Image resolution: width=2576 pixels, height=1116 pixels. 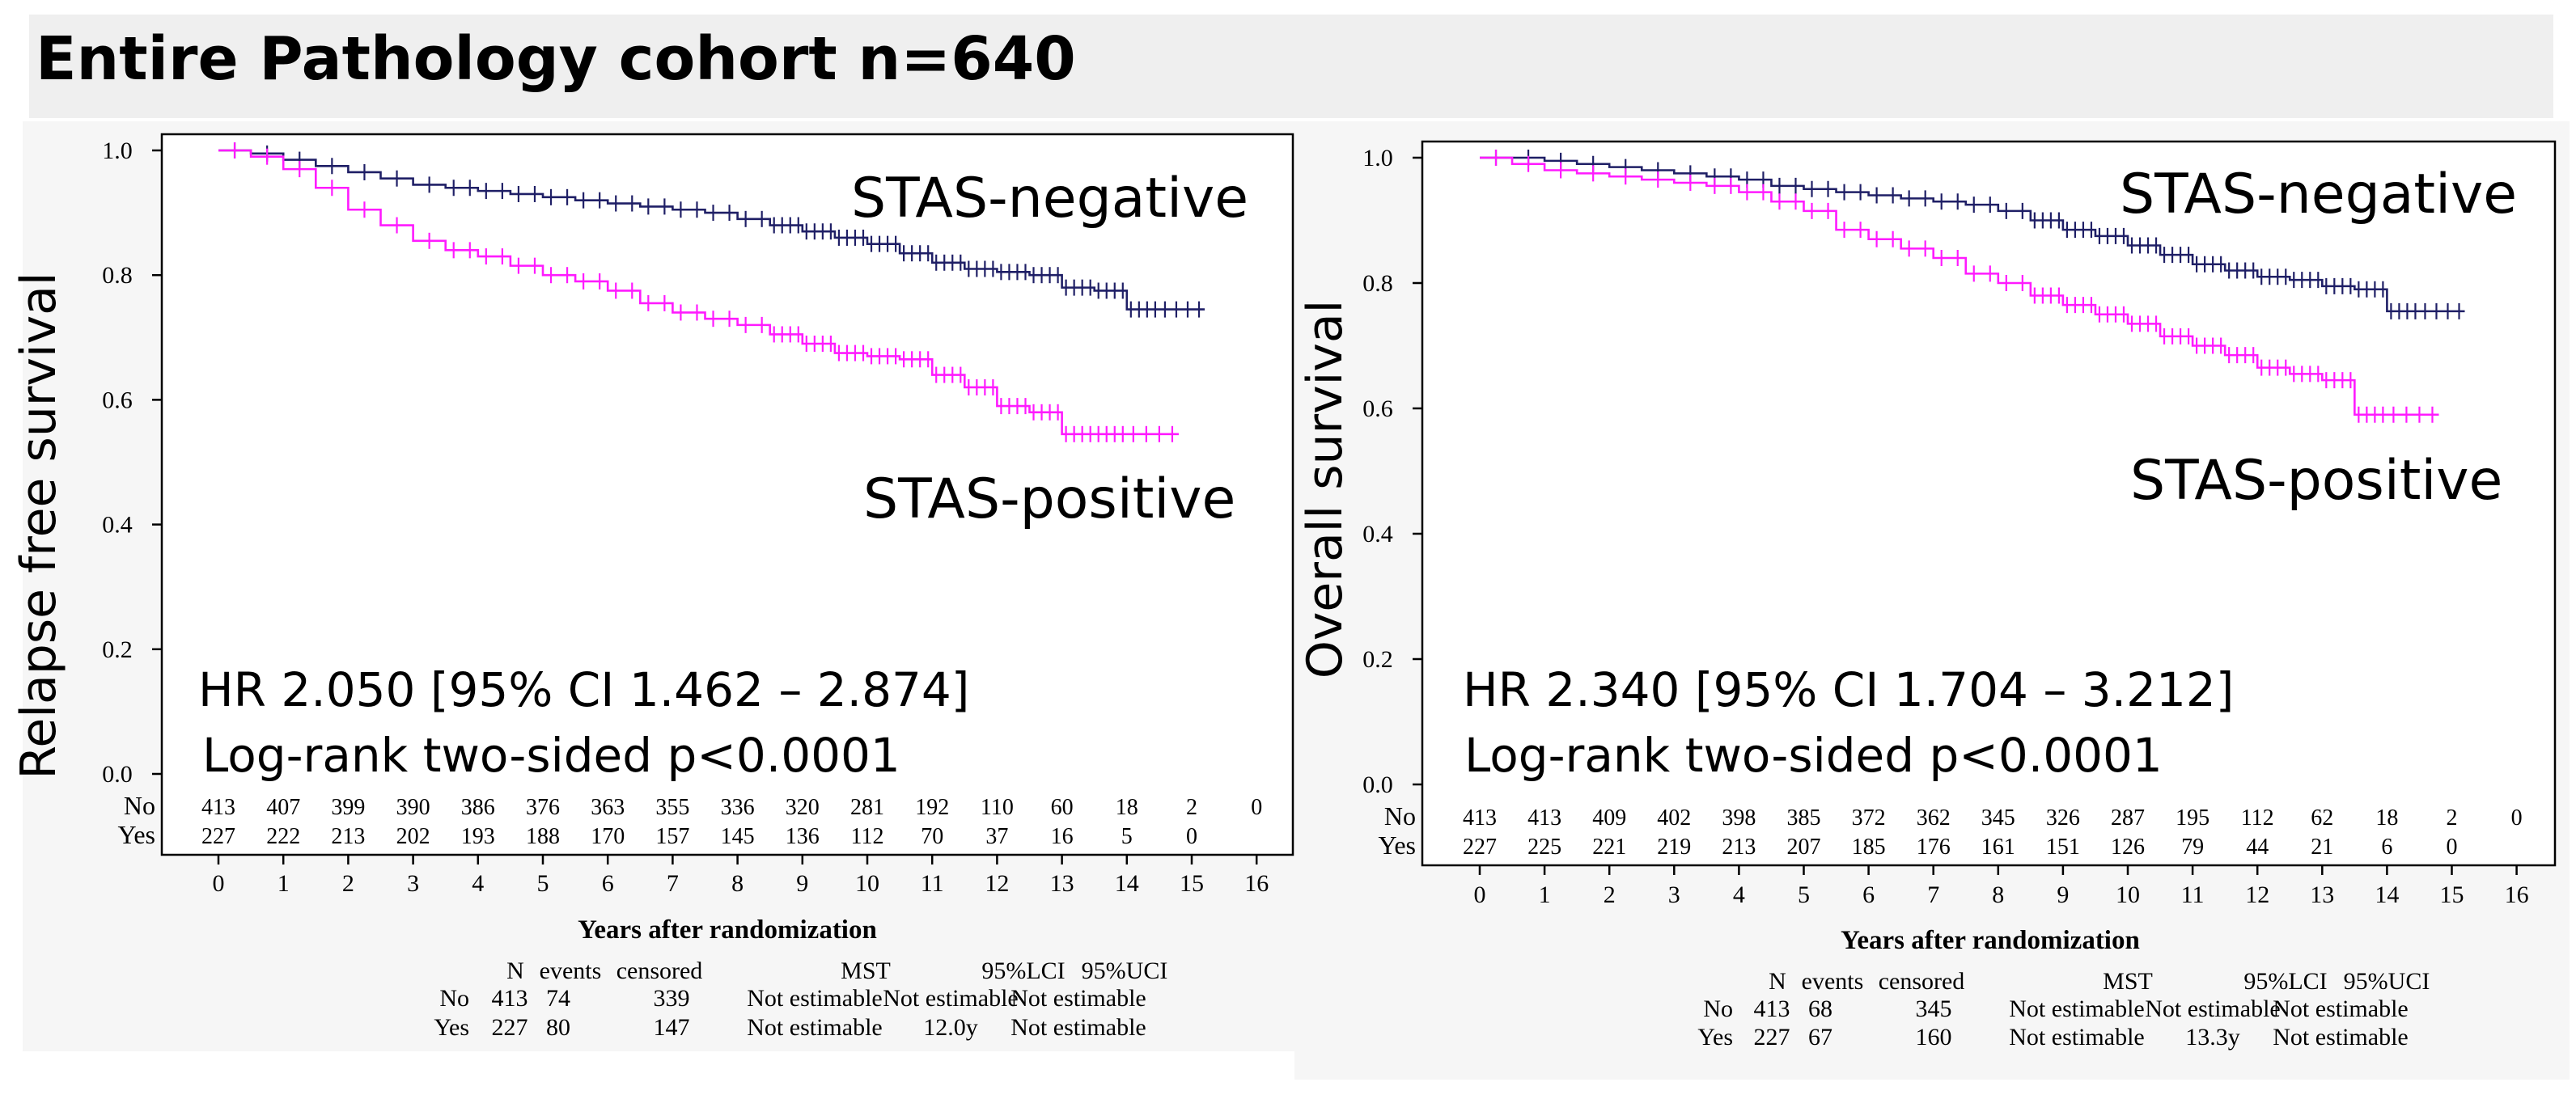 What do you see at coordinates (803, 837) in the screenshot?
I see `risk-count: 136` at bounding box center [803, 837].